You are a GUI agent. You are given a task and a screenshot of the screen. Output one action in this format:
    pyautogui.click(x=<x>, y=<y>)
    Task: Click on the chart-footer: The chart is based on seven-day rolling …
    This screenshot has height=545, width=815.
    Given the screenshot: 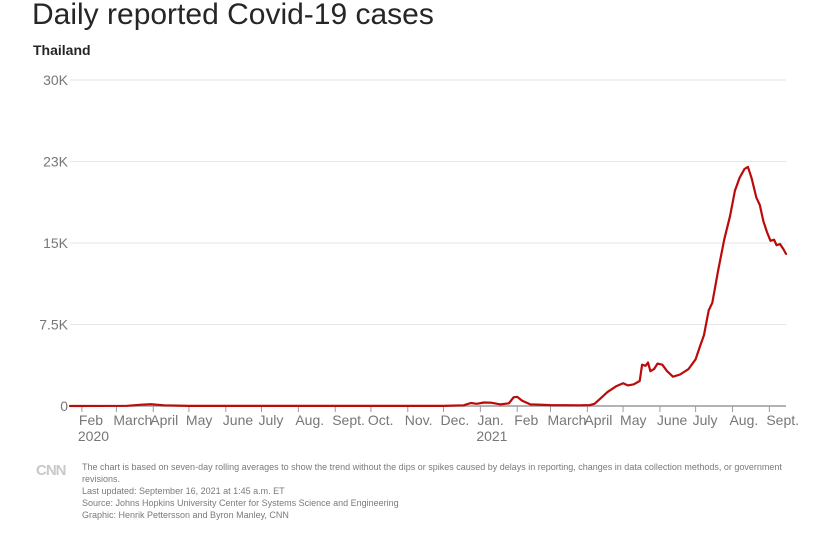 What is the action you would take?
    pyautogui.click(x=442, y=491)
    